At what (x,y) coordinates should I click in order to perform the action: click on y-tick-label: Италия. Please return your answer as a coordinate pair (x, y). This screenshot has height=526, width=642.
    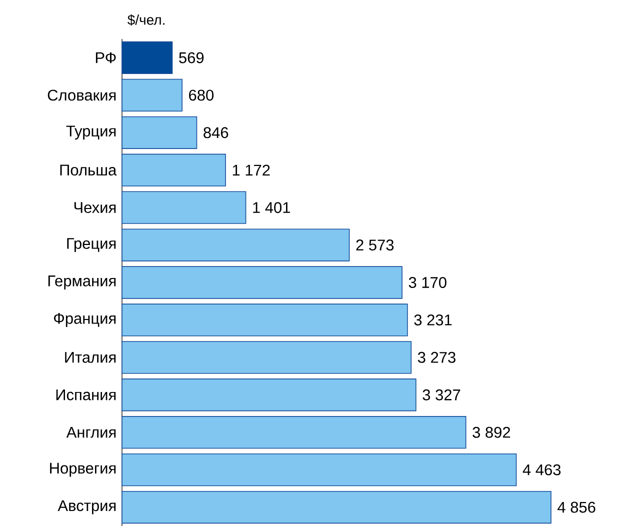
    Looking at the image, I should click on (90, 357).